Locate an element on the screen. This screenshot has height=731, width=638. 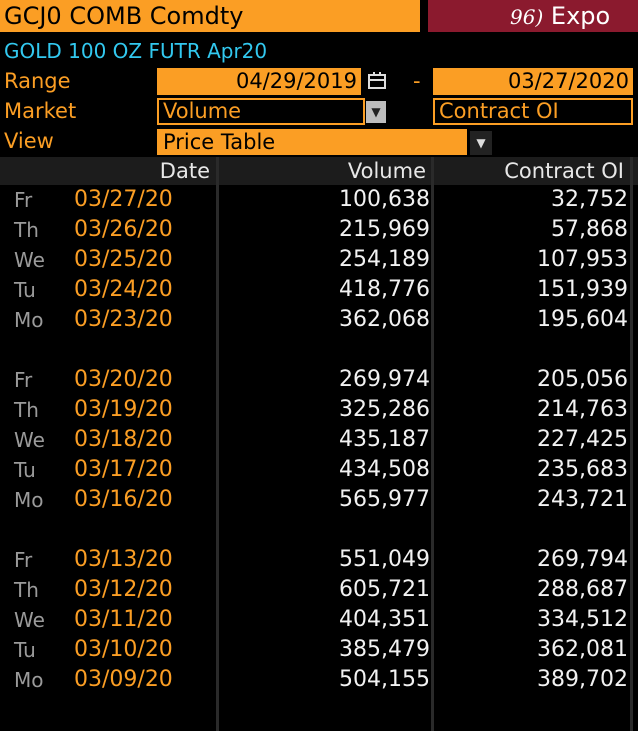
export-button: 96) Expo is located at coordinates (533, 16).